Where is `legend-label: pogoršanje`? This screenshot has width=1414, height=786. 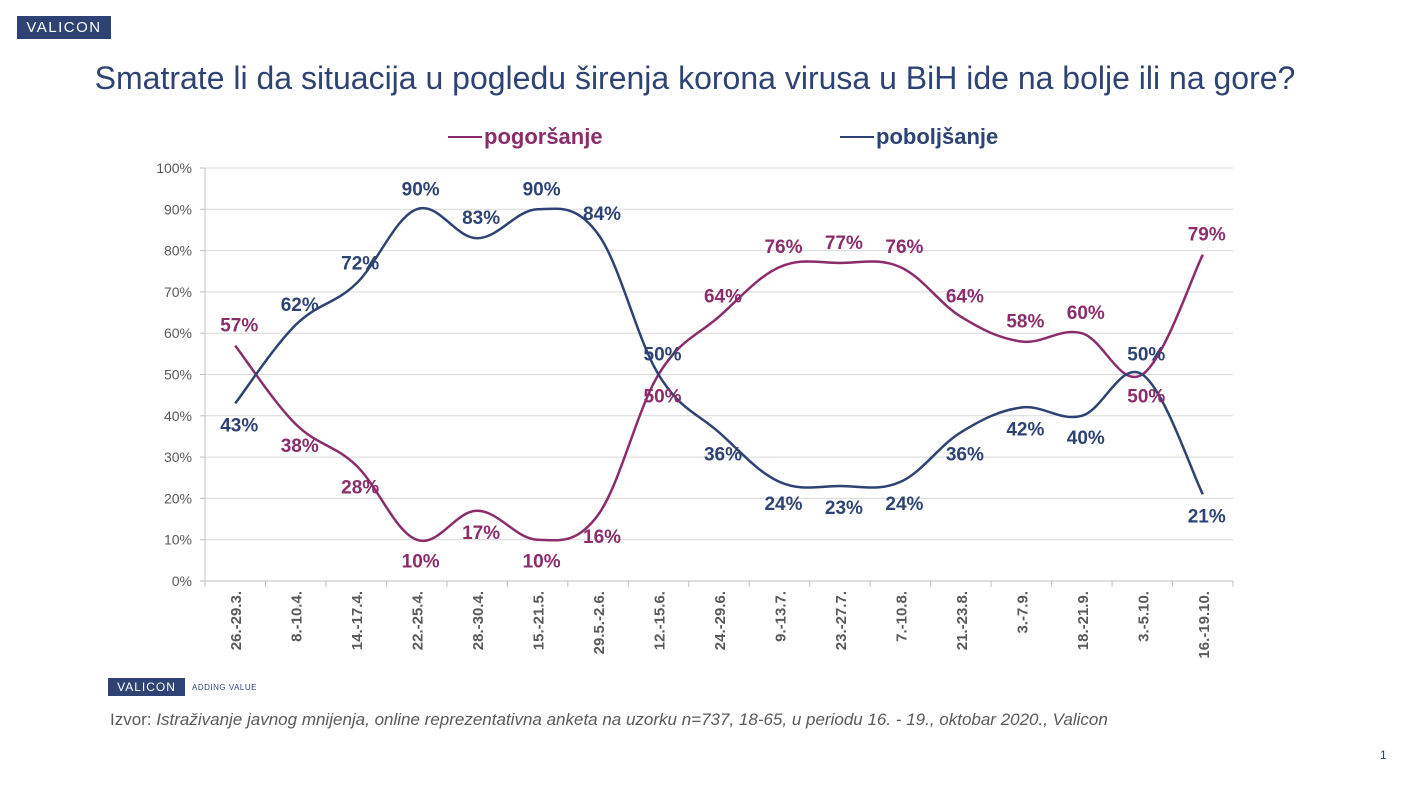 legend-label: pogoršanje is located at coordinates (543, 136).